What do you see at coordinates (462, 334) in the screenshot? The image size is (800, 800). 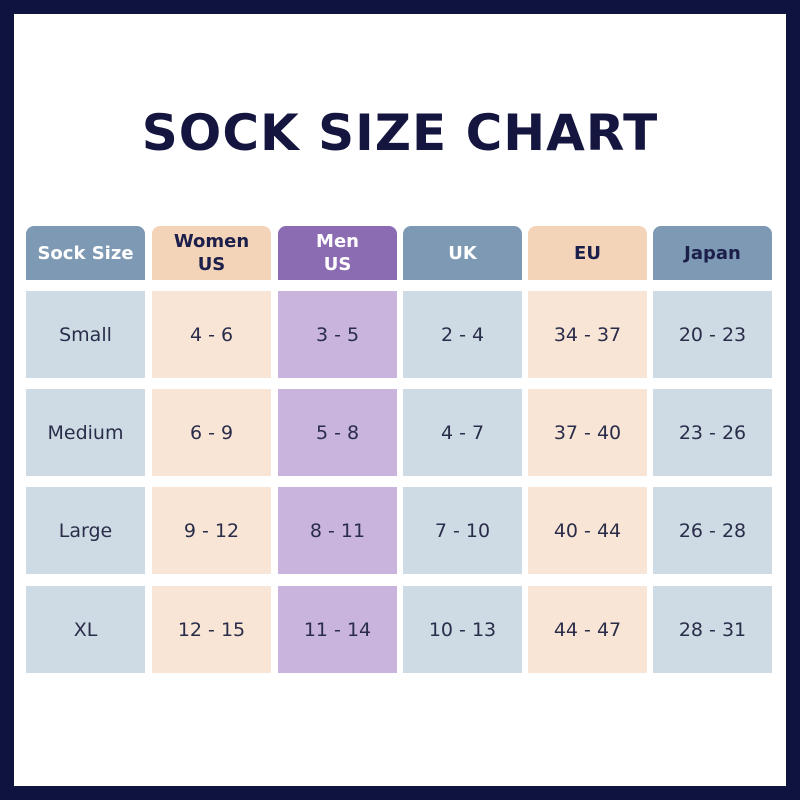 I see `table-cell: 2 - 4` at bounding box center [462, 334].